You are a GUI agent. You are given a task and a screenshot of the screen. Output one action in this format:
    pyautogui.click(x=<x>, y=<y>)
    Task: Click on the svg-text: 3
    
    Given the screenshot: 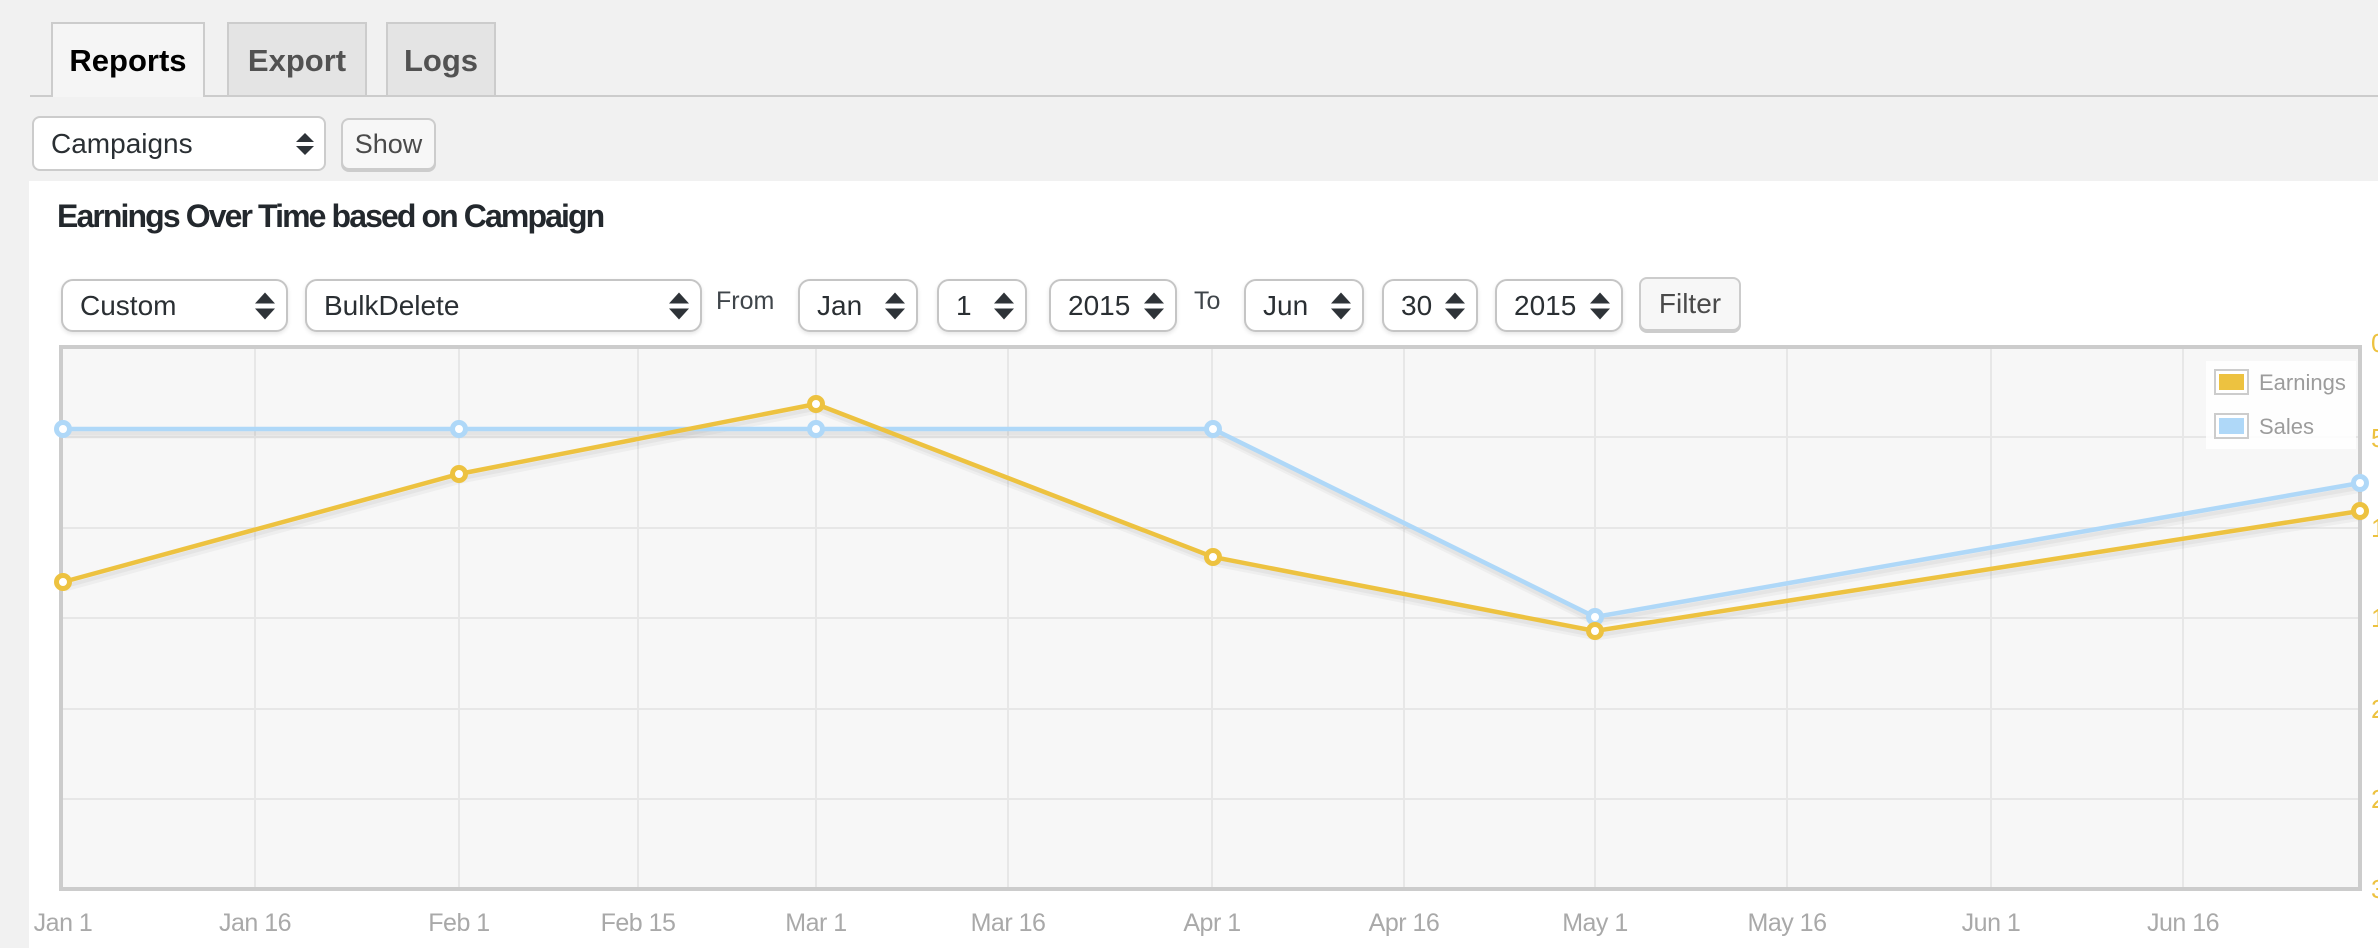 What is the action you would take?
    pyautogui.click(x=2374, y=889)
    